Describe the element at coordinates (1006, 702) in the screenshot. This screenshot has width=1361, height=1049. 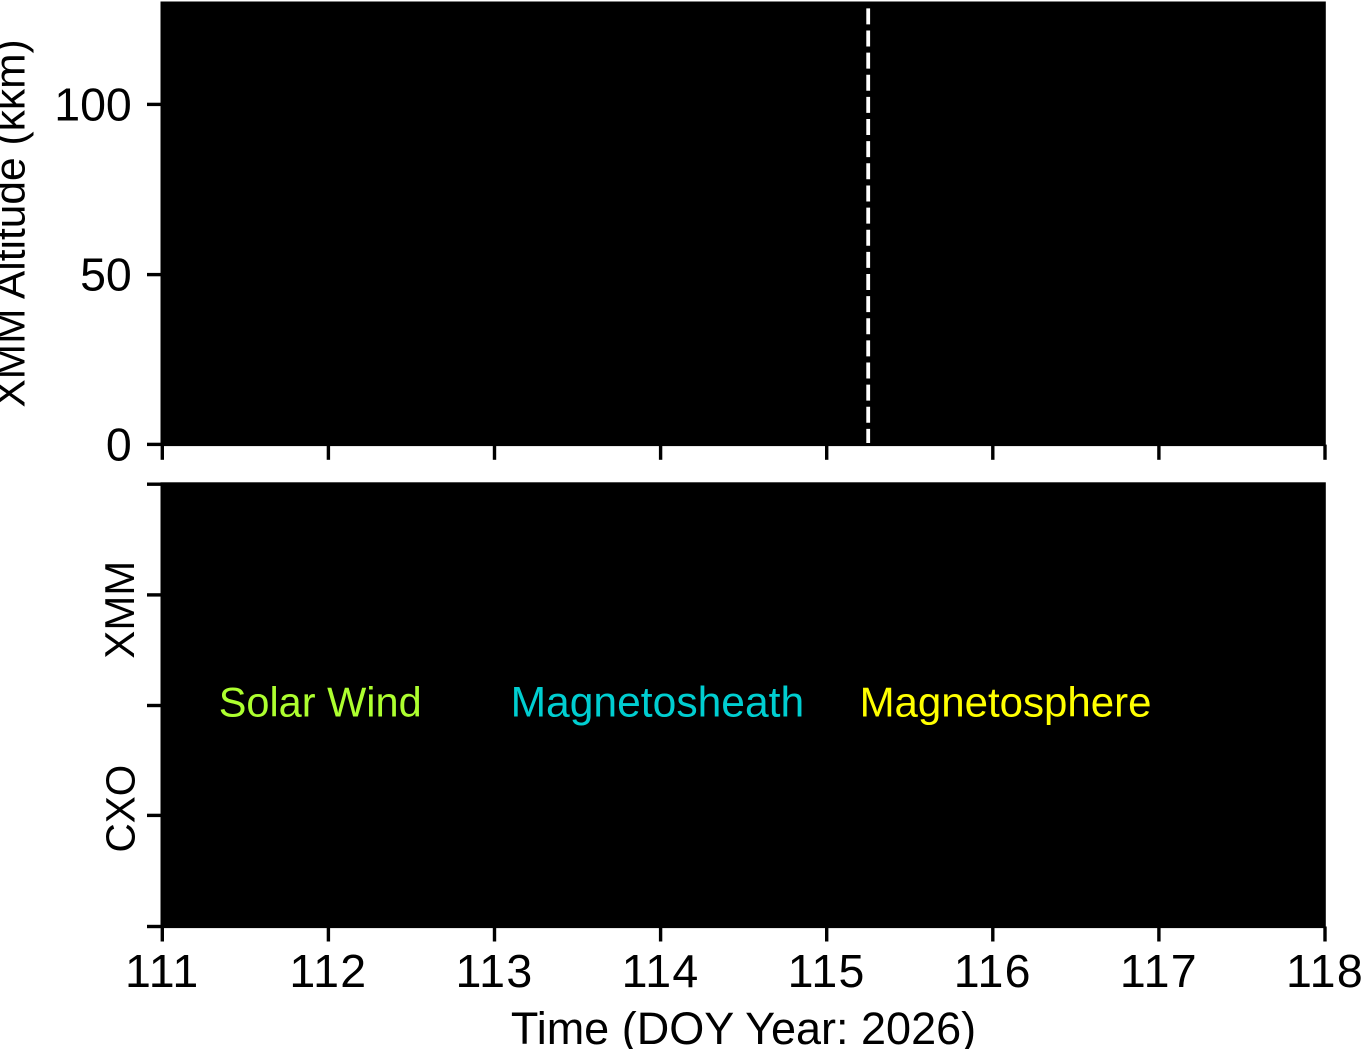
I see `svg-text: Magnetosphere` at that location.